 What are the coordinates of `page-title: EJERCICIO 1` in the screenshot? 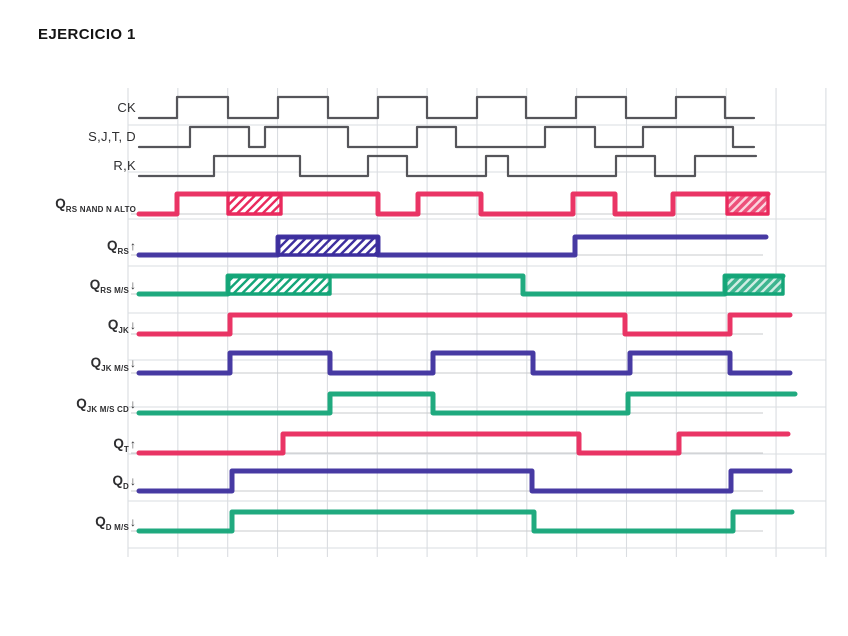 It's located at (87, 34).